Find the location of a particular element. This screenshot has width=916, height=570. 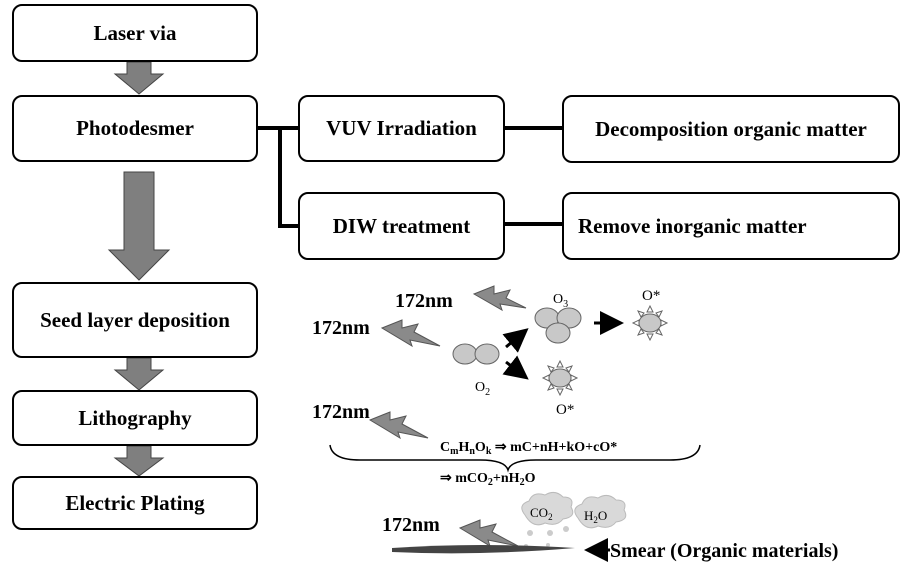

co2-label: CO2 is located at coordinates (541, 513).